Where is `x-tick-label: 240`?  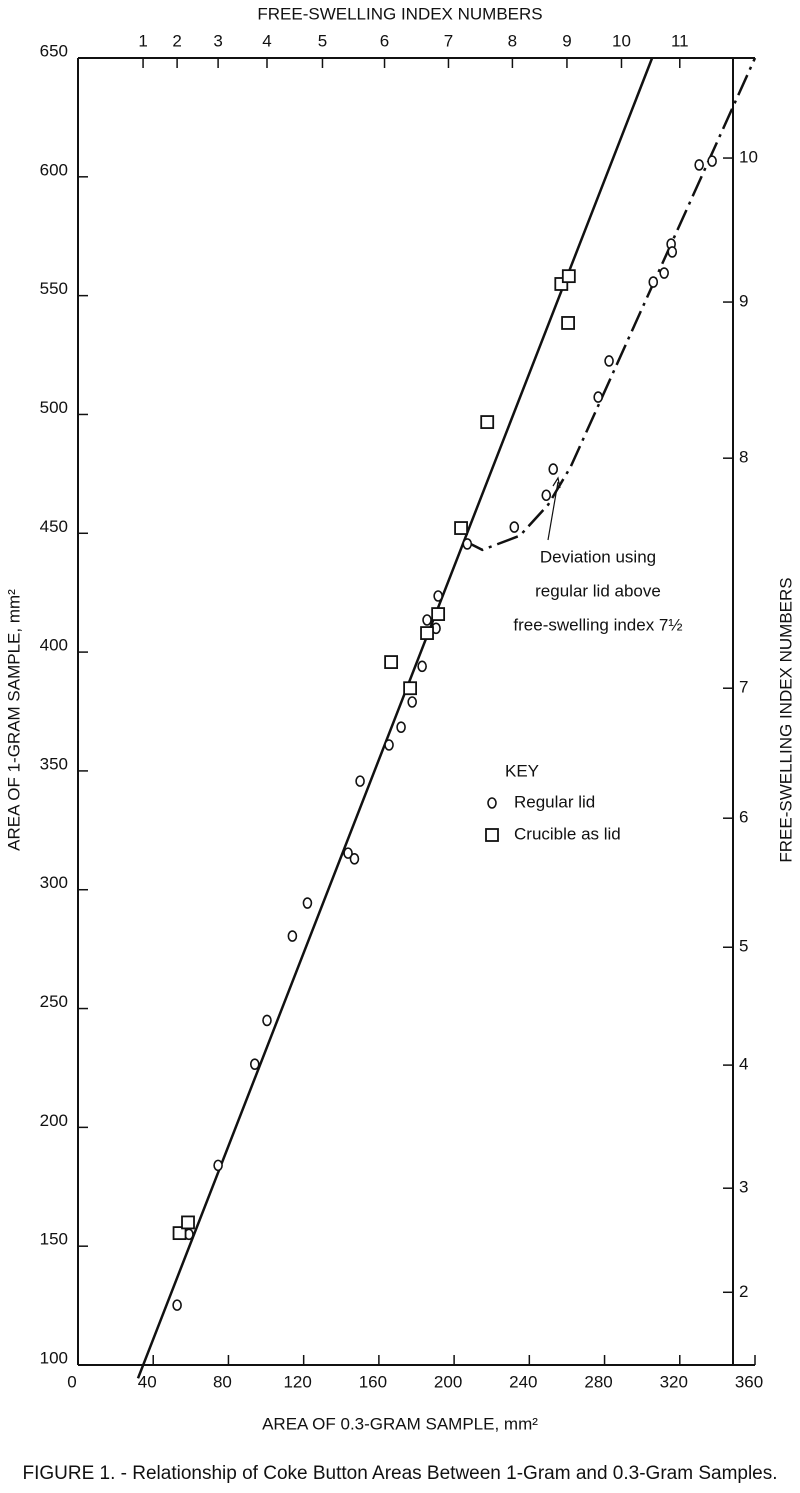
x-tick-label: 240 is located at coordinates (523, 1381).